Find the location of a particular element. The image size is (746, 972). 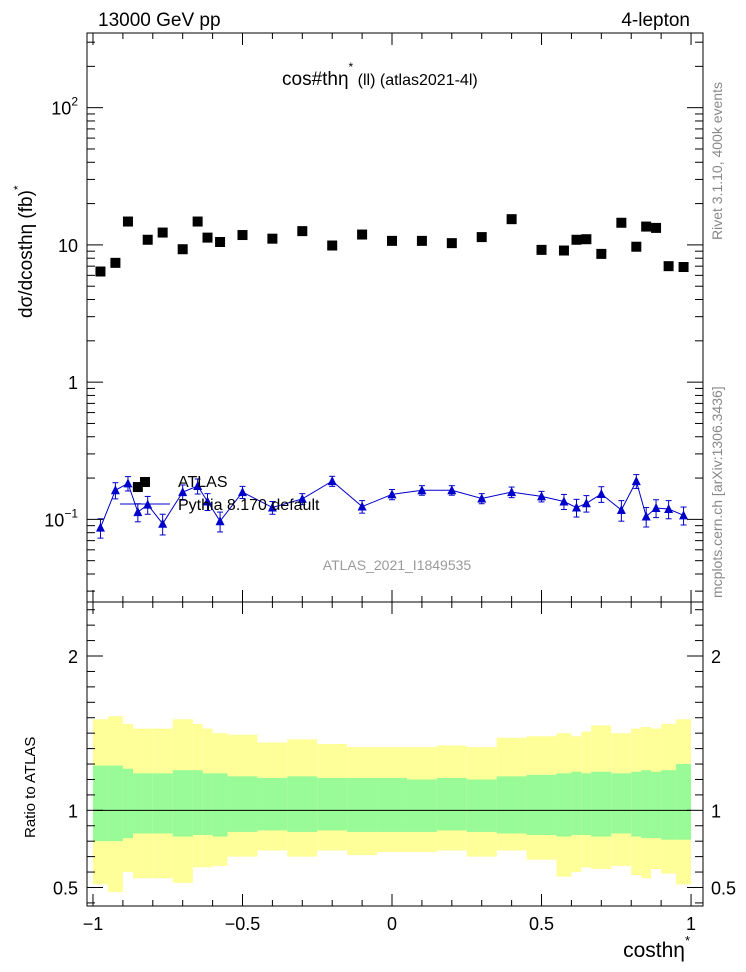

mcplots-label: mcplots.cern.ch [arXiv:1306.3436] is located at coordinates (717, 492).